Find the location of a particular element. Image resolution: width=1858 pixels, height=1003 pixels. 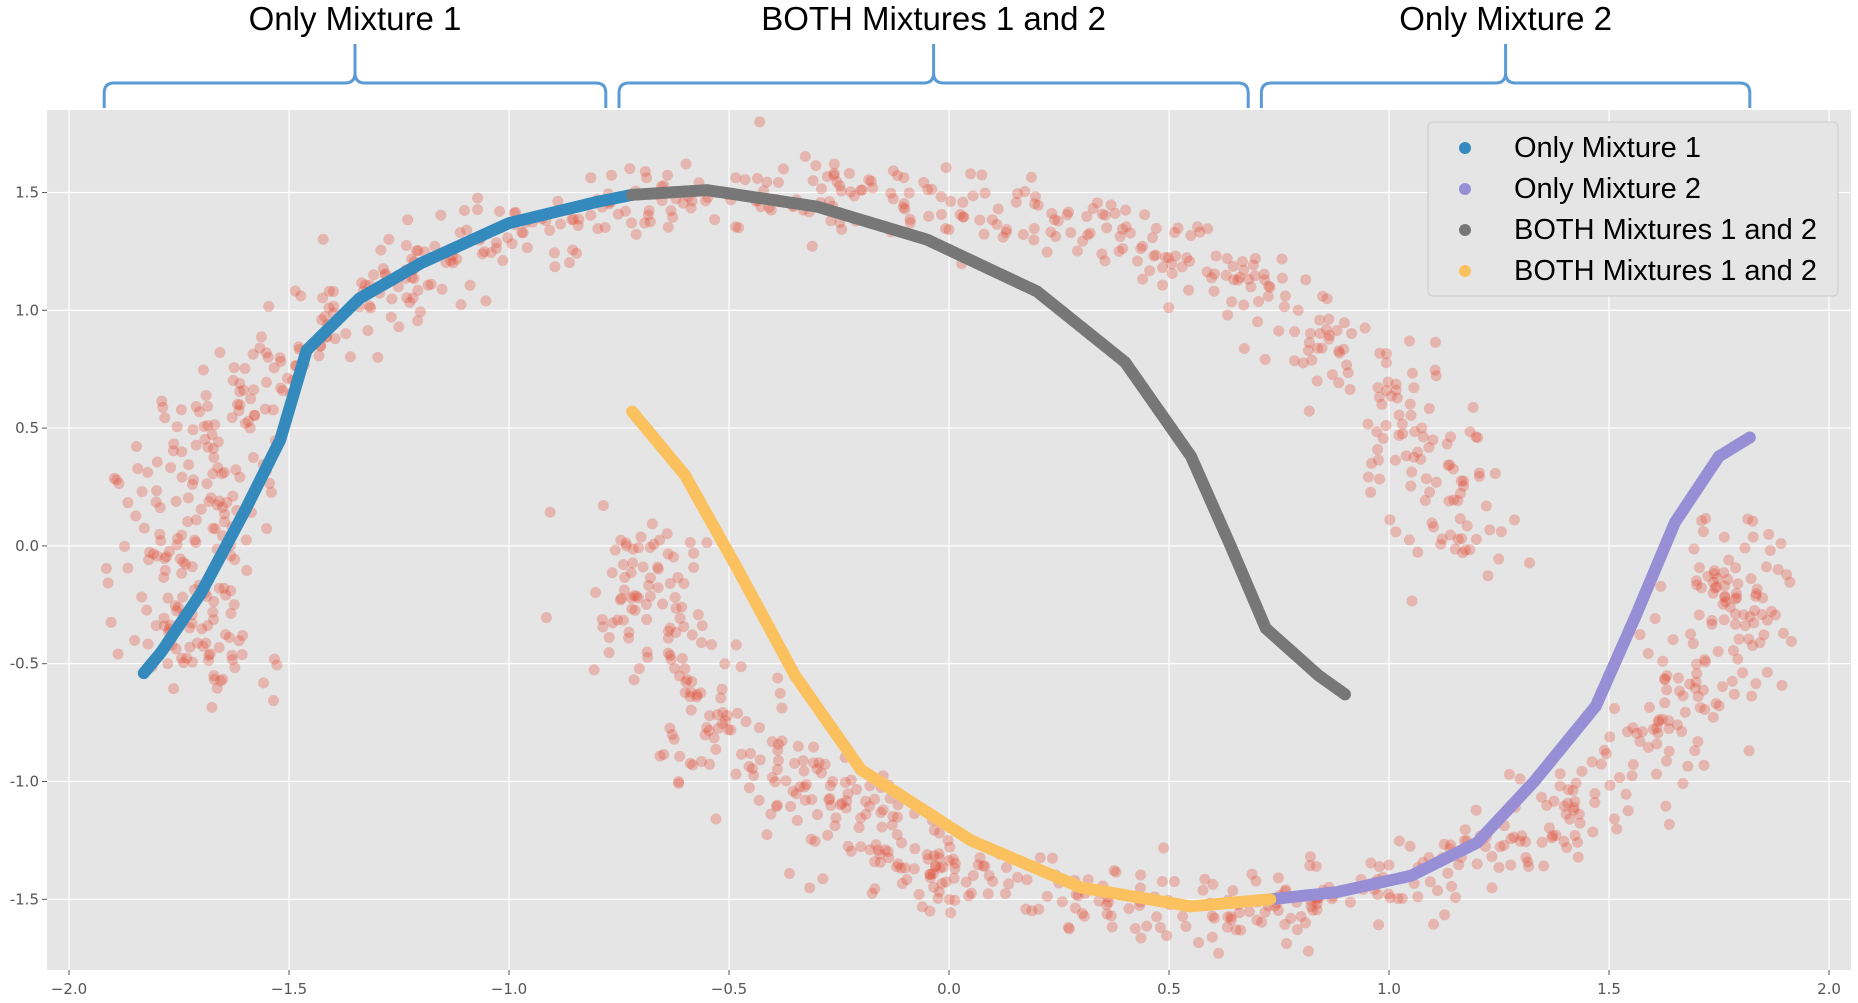

bracket-label-0: Only Mixture 1 is located at coordinates (355, 18).